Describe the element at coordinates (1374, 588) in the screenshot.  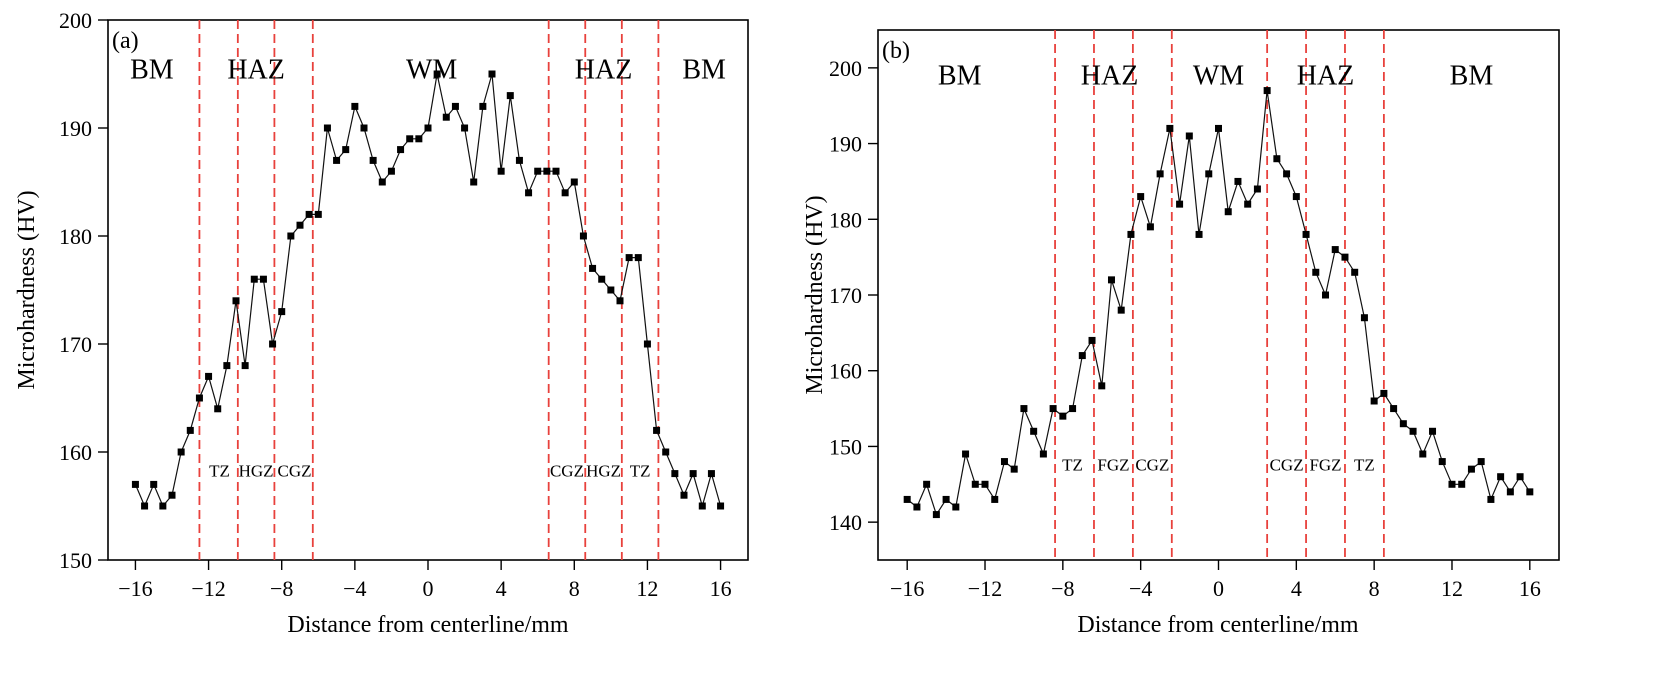
I see `x-tick-label: 8` at that location.